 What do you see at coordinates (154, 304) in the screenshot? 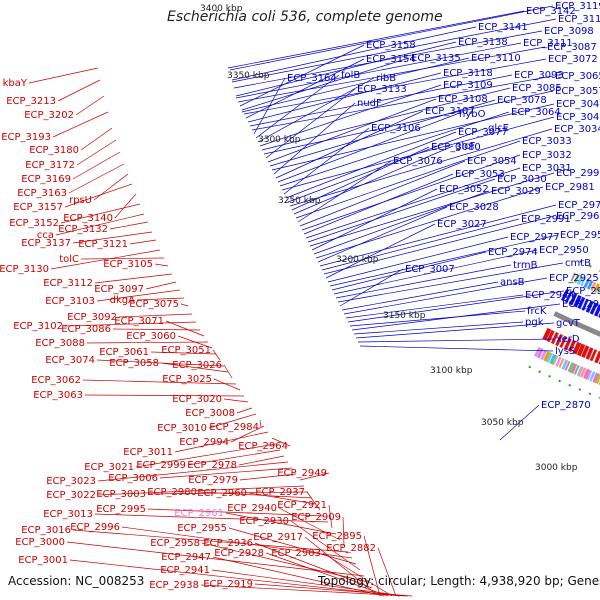
I see `gene-label: ECP_3075` at bounding box center [154, 304].